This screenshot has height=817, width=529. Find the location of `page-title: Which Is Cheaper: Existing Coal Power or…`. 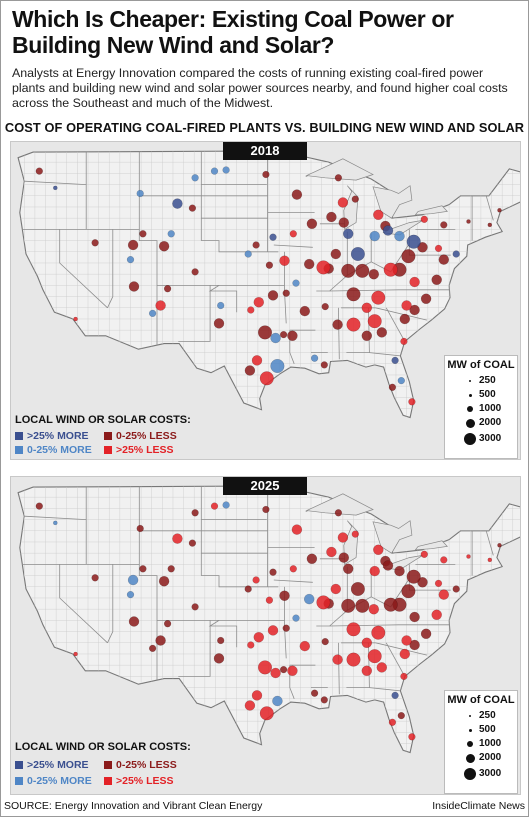

page-title: Which Is Cheaper: Existing Coal Power or… is located at coordinates (233, 32).